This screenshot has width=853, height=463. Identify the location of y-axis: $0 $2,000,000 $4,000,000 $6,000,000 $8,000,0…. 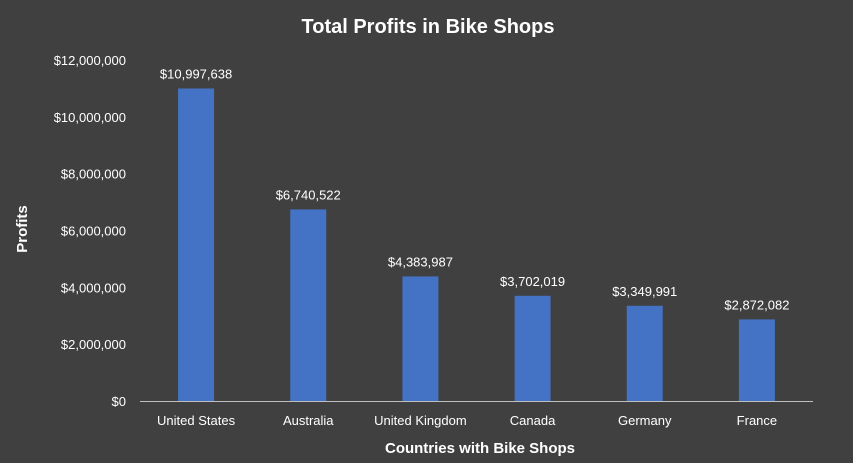
(90, 231).